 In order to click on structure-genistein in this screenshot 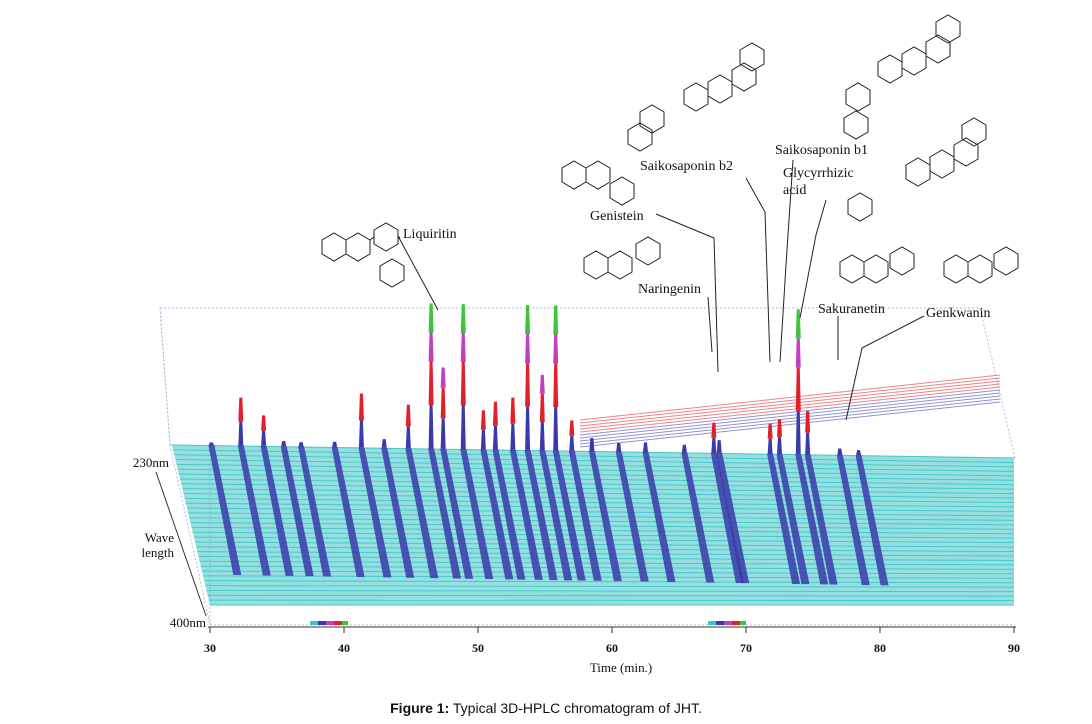, I will do `click(598, 183)`.